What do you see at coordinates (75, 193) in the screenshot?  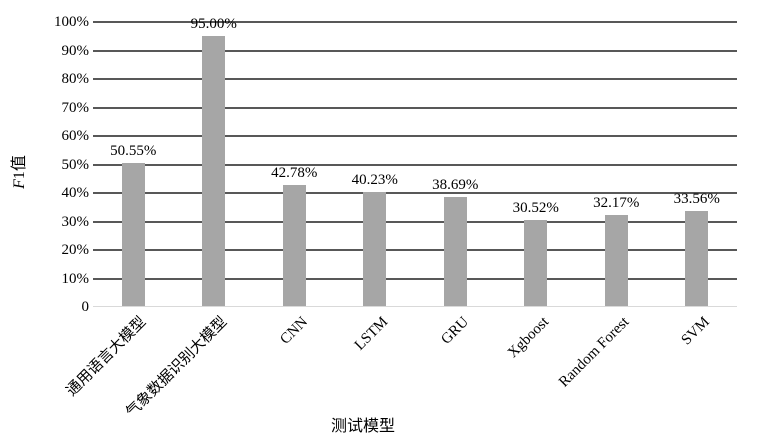 I see `y-tick-label: 40%` at bounding box center [75, 193].